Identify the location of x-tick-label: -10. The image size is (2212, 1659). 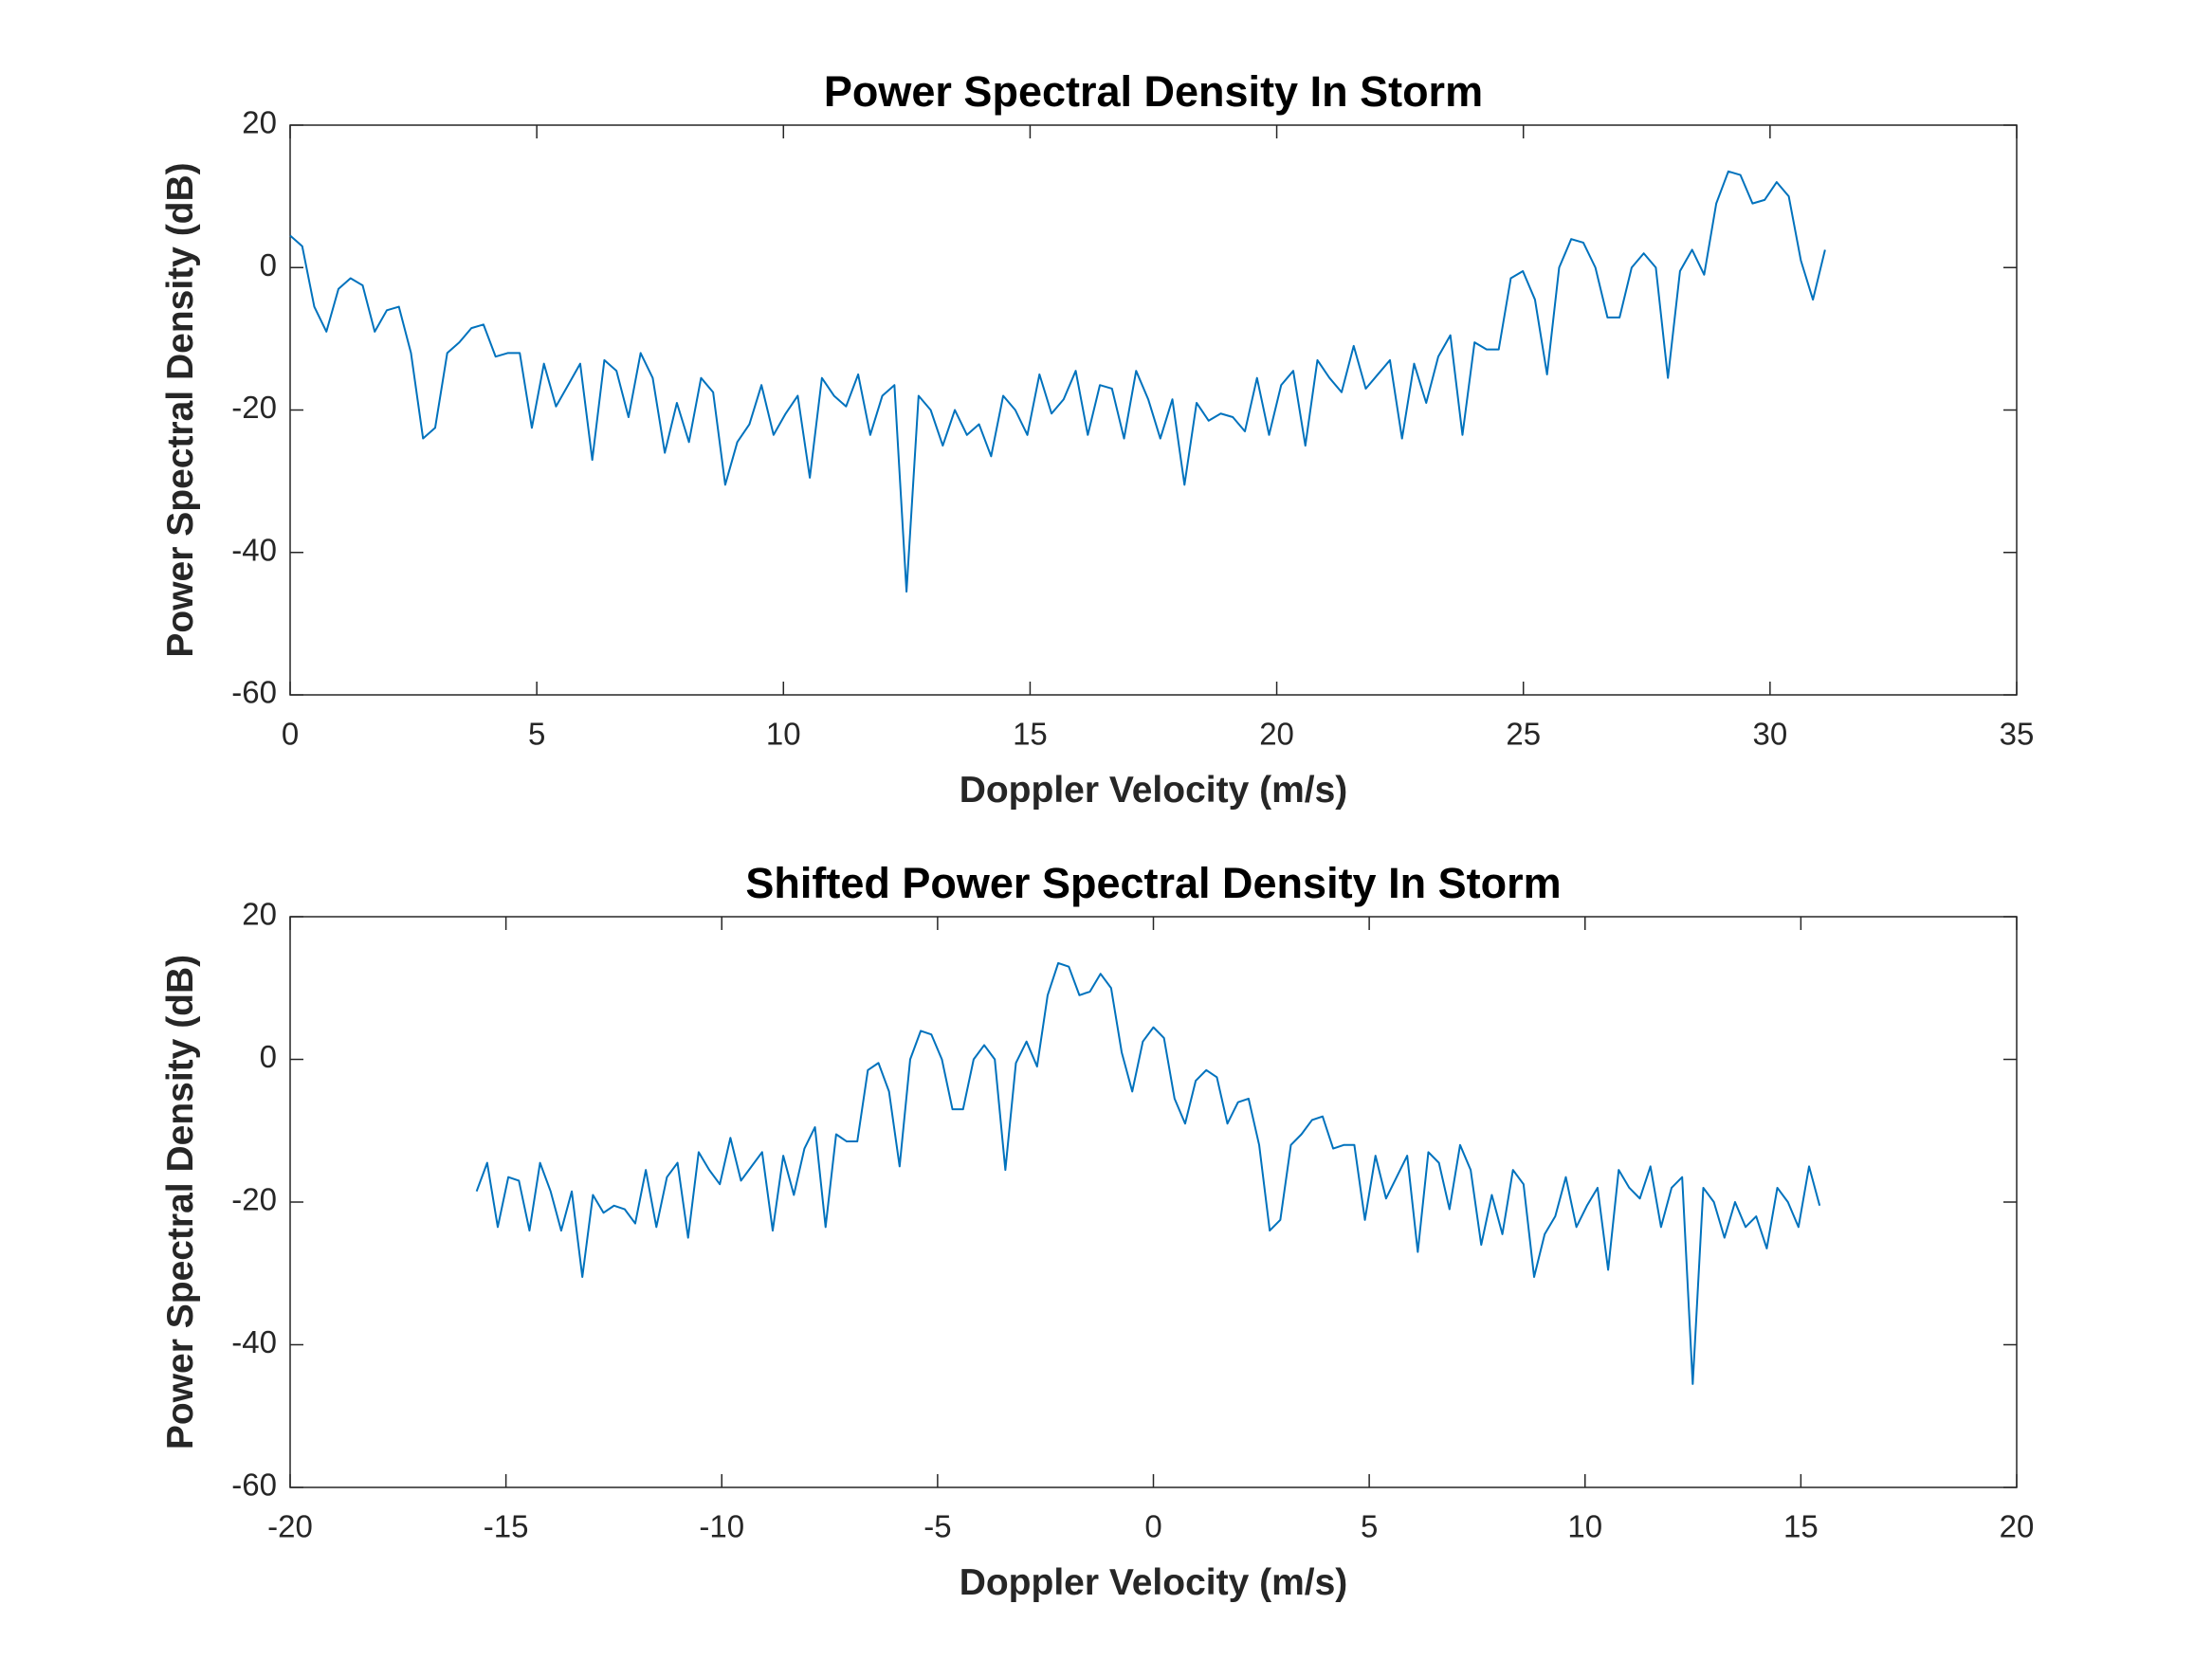
(721, 1526).